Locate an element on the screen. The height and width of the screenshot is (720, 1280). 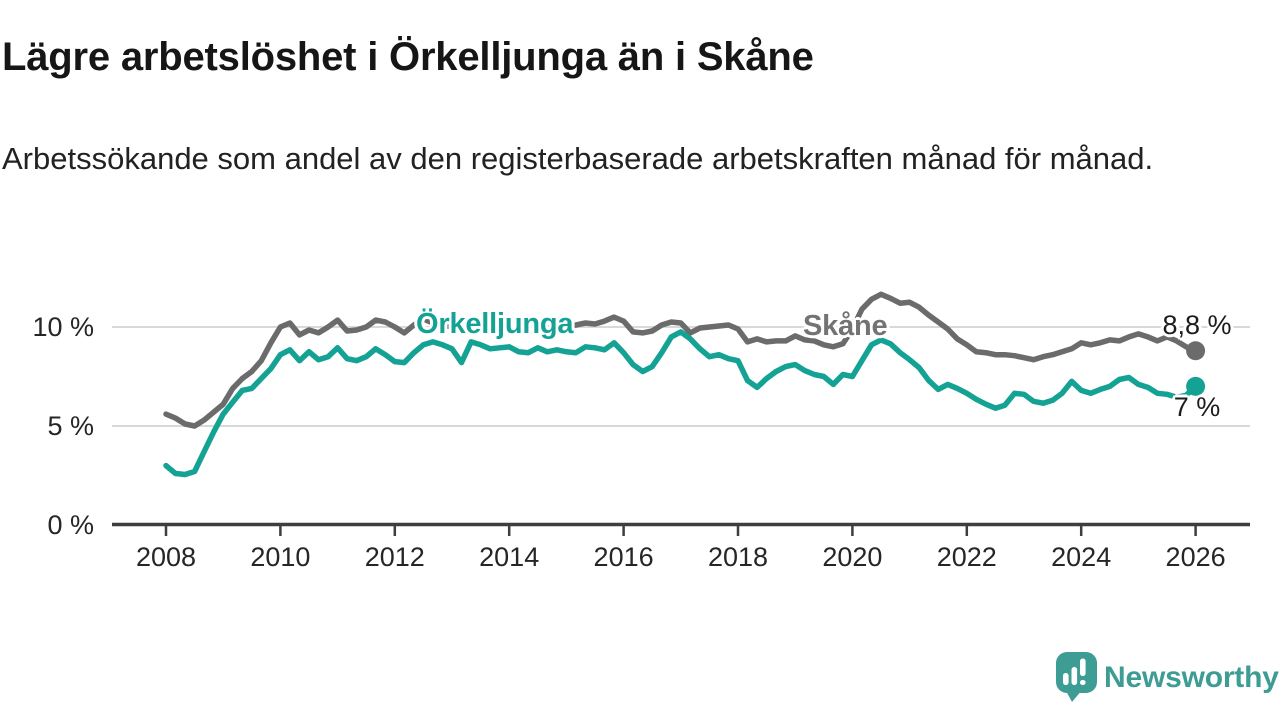
x-tick-label: 2022 is located at coordinates (966, 557).